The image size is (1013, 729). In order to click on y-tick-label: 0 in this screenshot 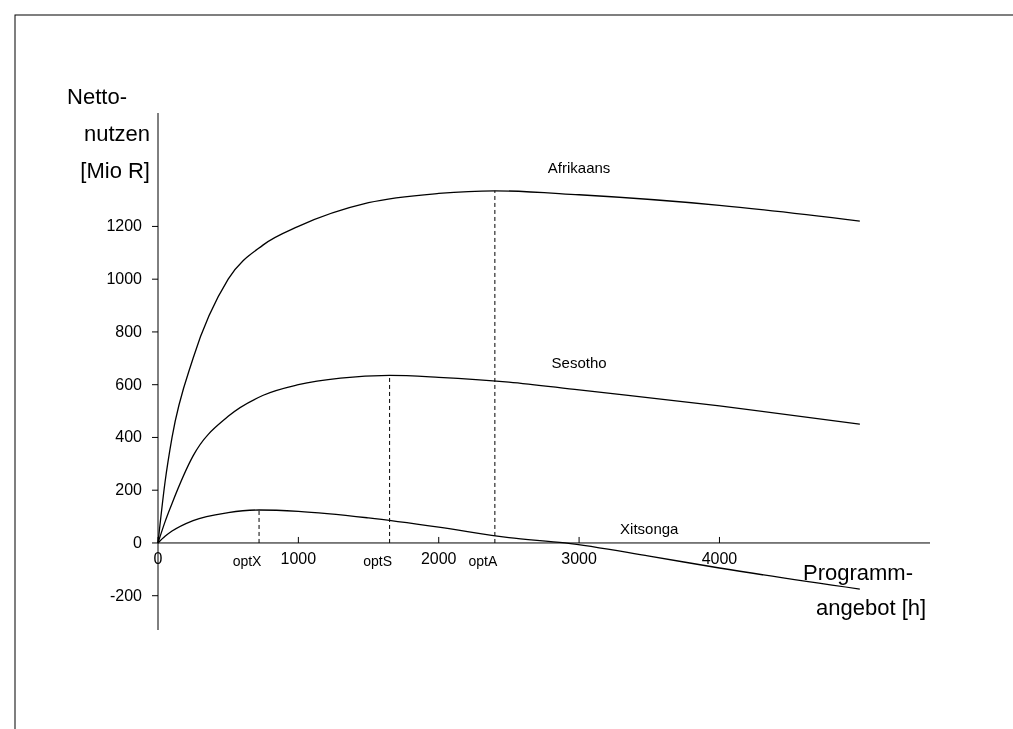, I will do `click(138, 542)`.